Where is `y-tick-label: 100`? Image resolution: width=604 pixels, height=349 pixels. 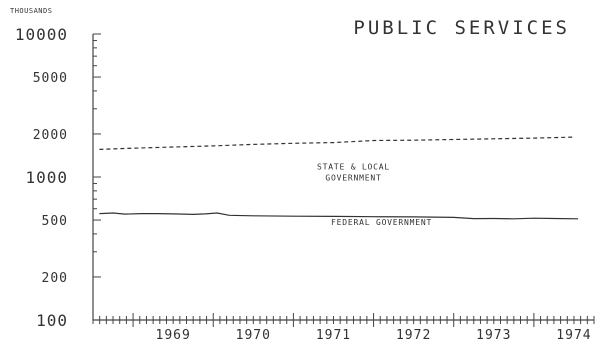
y-tick-label: 100 is located at coordinates (52, 320).